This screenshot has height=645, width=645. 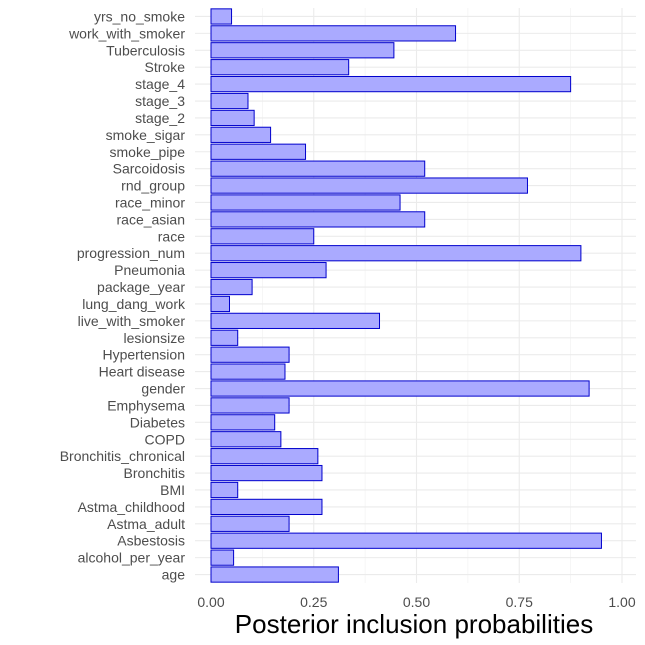 What do you see at coordinates (224, 337) in the screenshot?
I see `bar-lesionsize` at bounding box center [224, 337].